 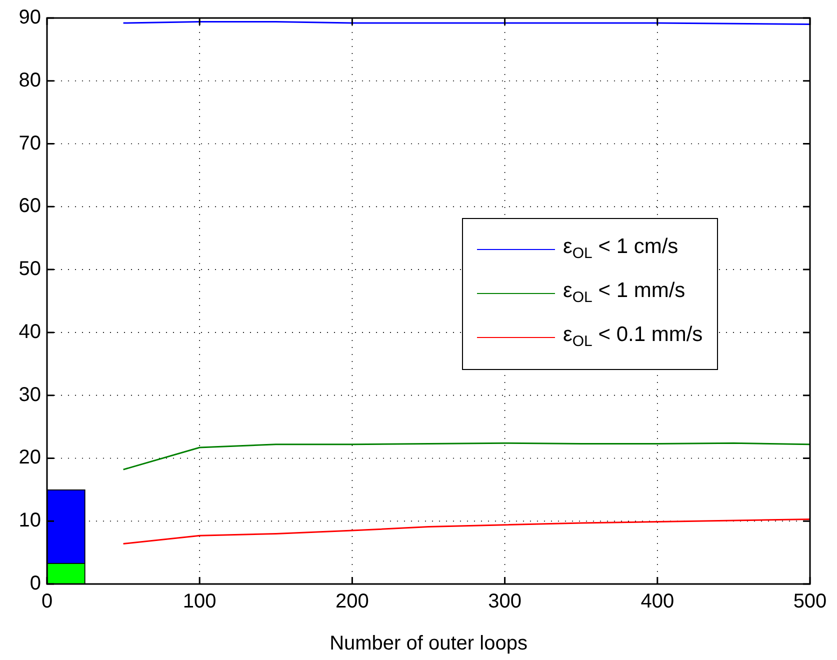 I want to click on y-tick-label: 30, so click(x=29, y=395).